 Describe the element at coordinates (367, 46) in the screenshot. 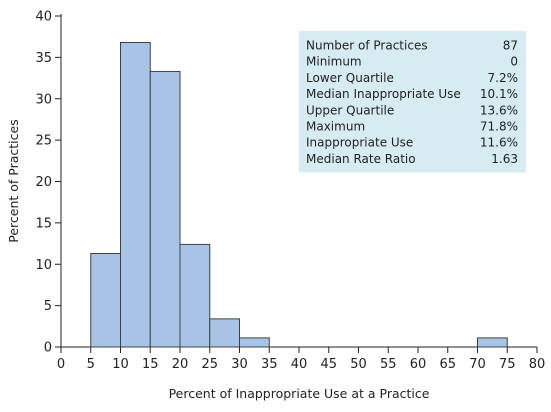

I see `stats-label: Number of Practices` at that location.